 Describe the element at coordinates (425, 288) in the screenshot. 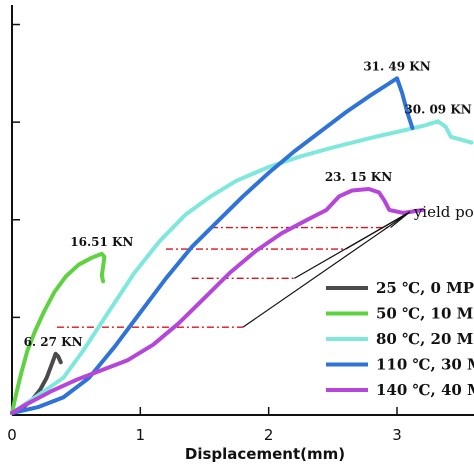

I see `legend-label: 25 ℃, 0 MPa` at that location.